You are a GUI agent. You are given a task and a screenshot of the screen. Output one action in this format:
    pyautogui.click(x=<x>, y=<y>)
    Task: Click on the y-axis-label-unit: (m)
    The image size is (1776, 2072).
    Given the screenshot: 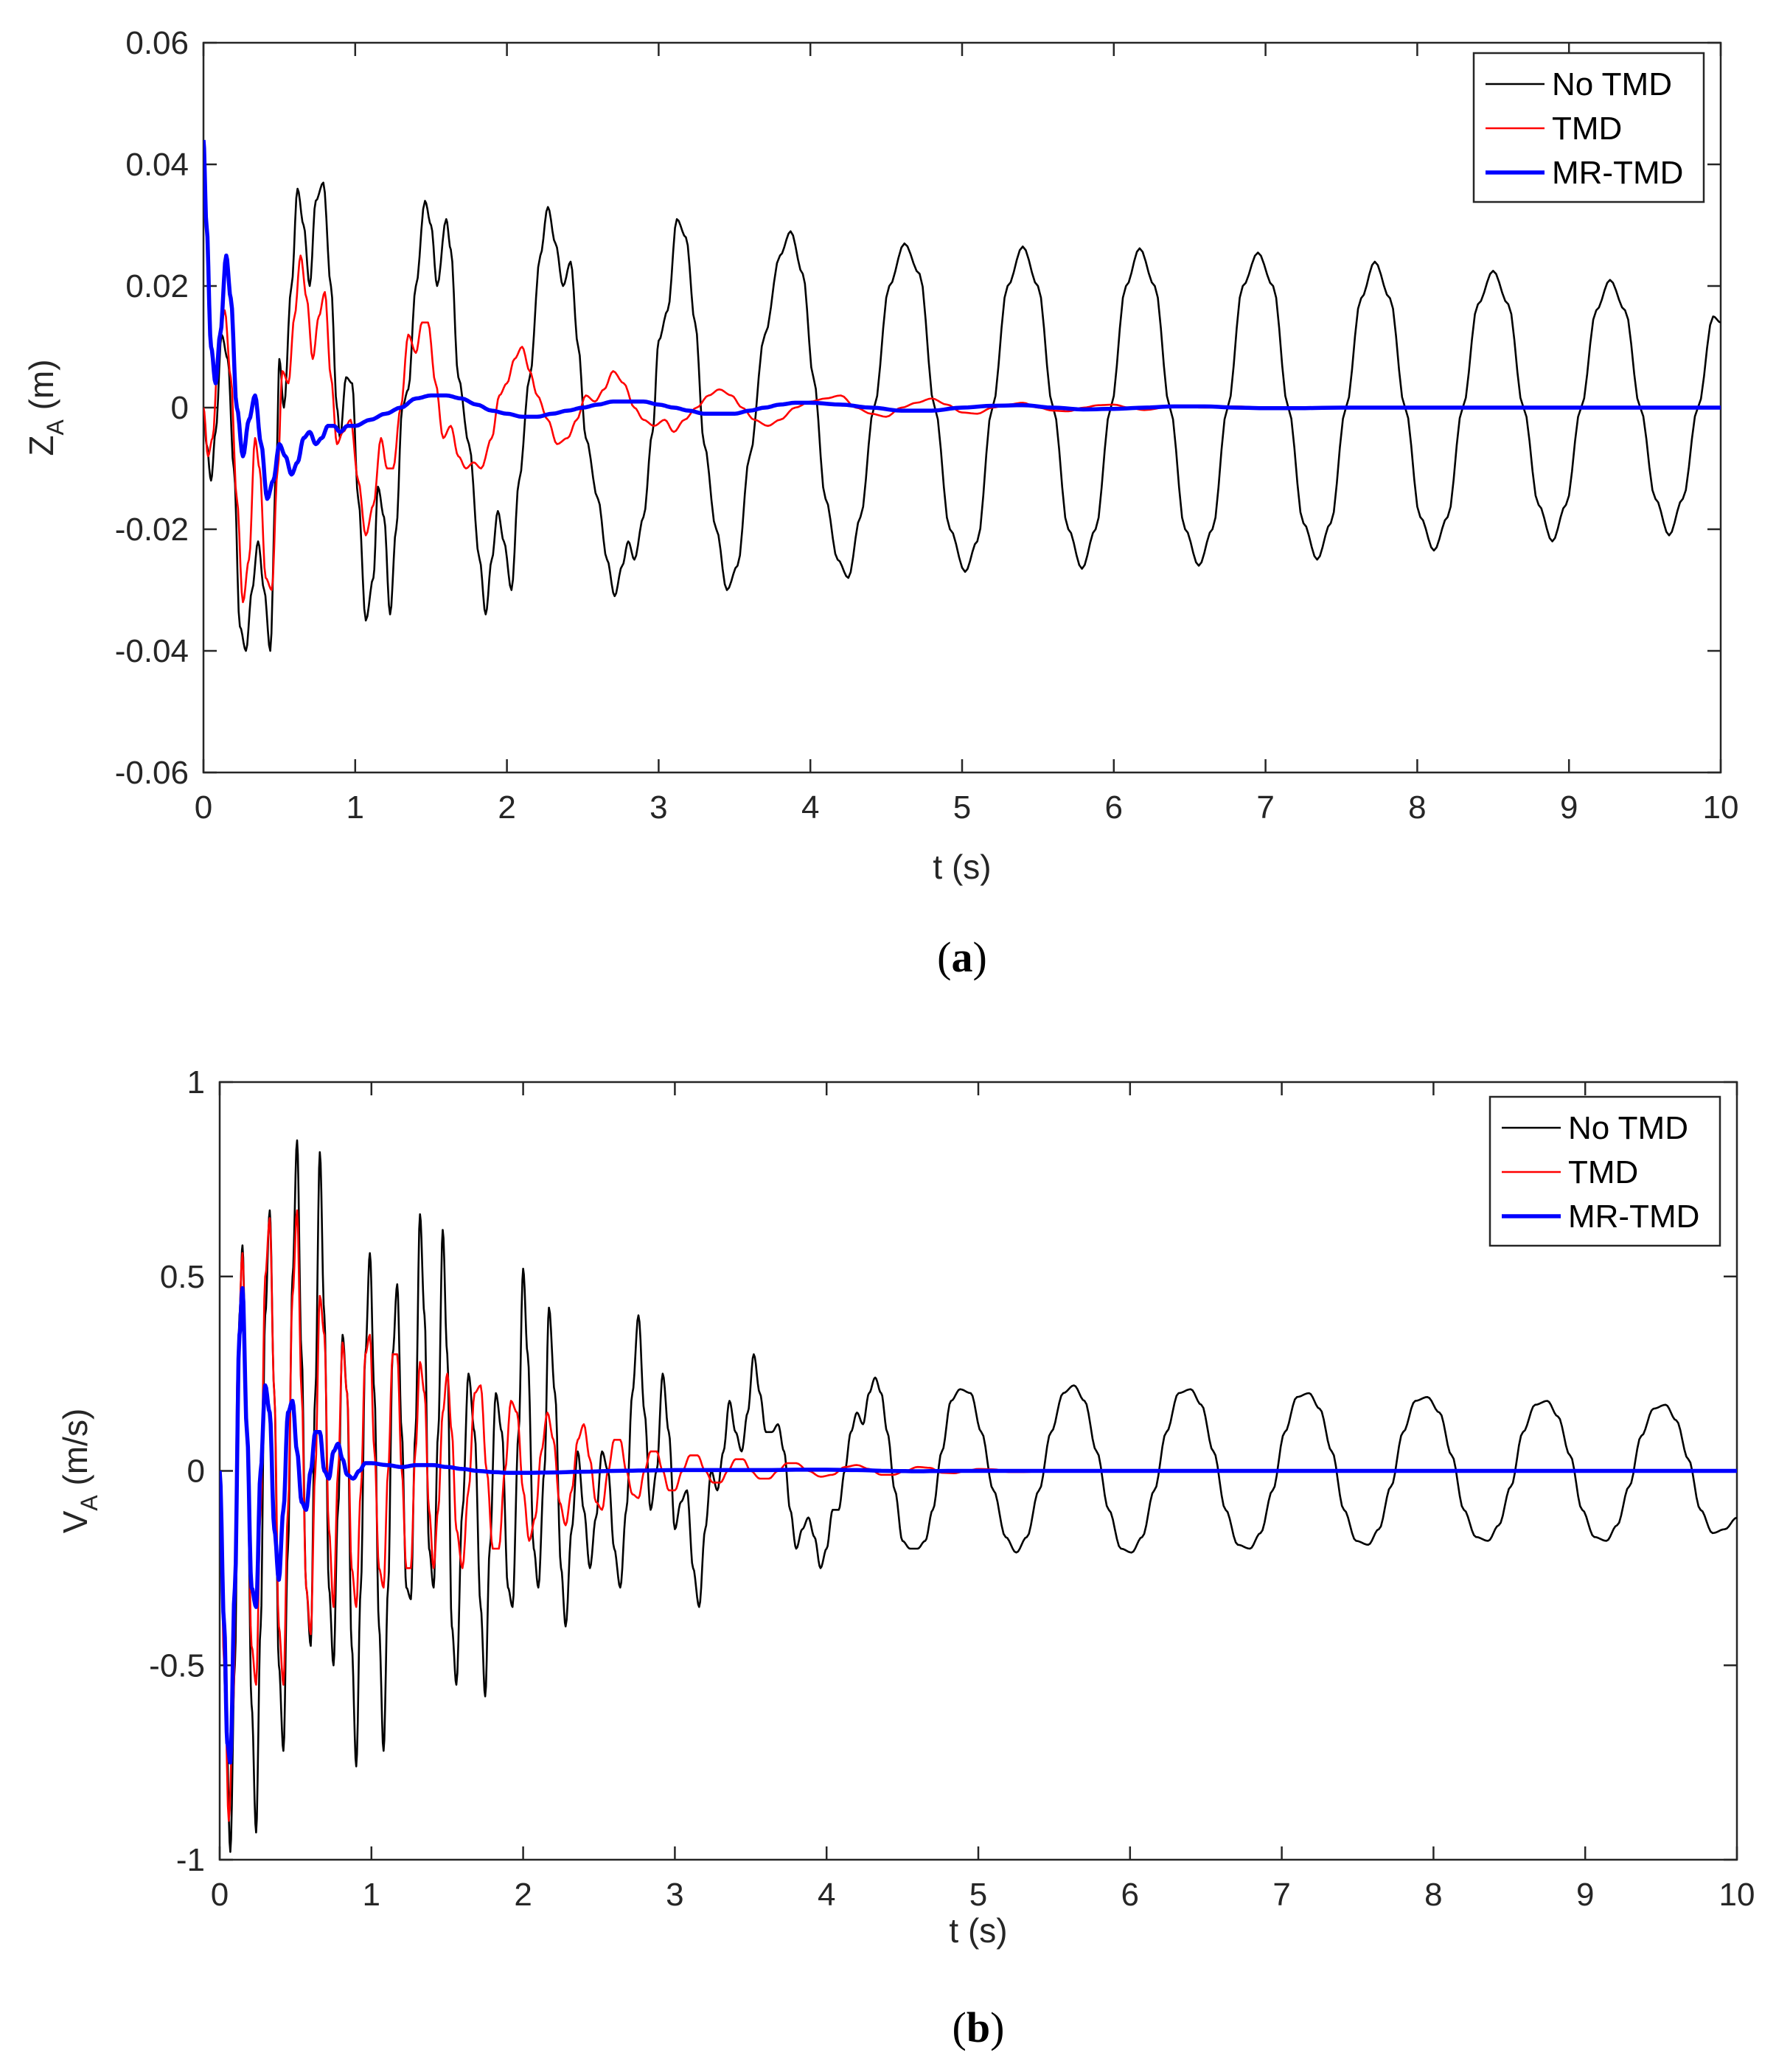 What is the action you would take?
    pyautogui.click(x=41, y=389)
    